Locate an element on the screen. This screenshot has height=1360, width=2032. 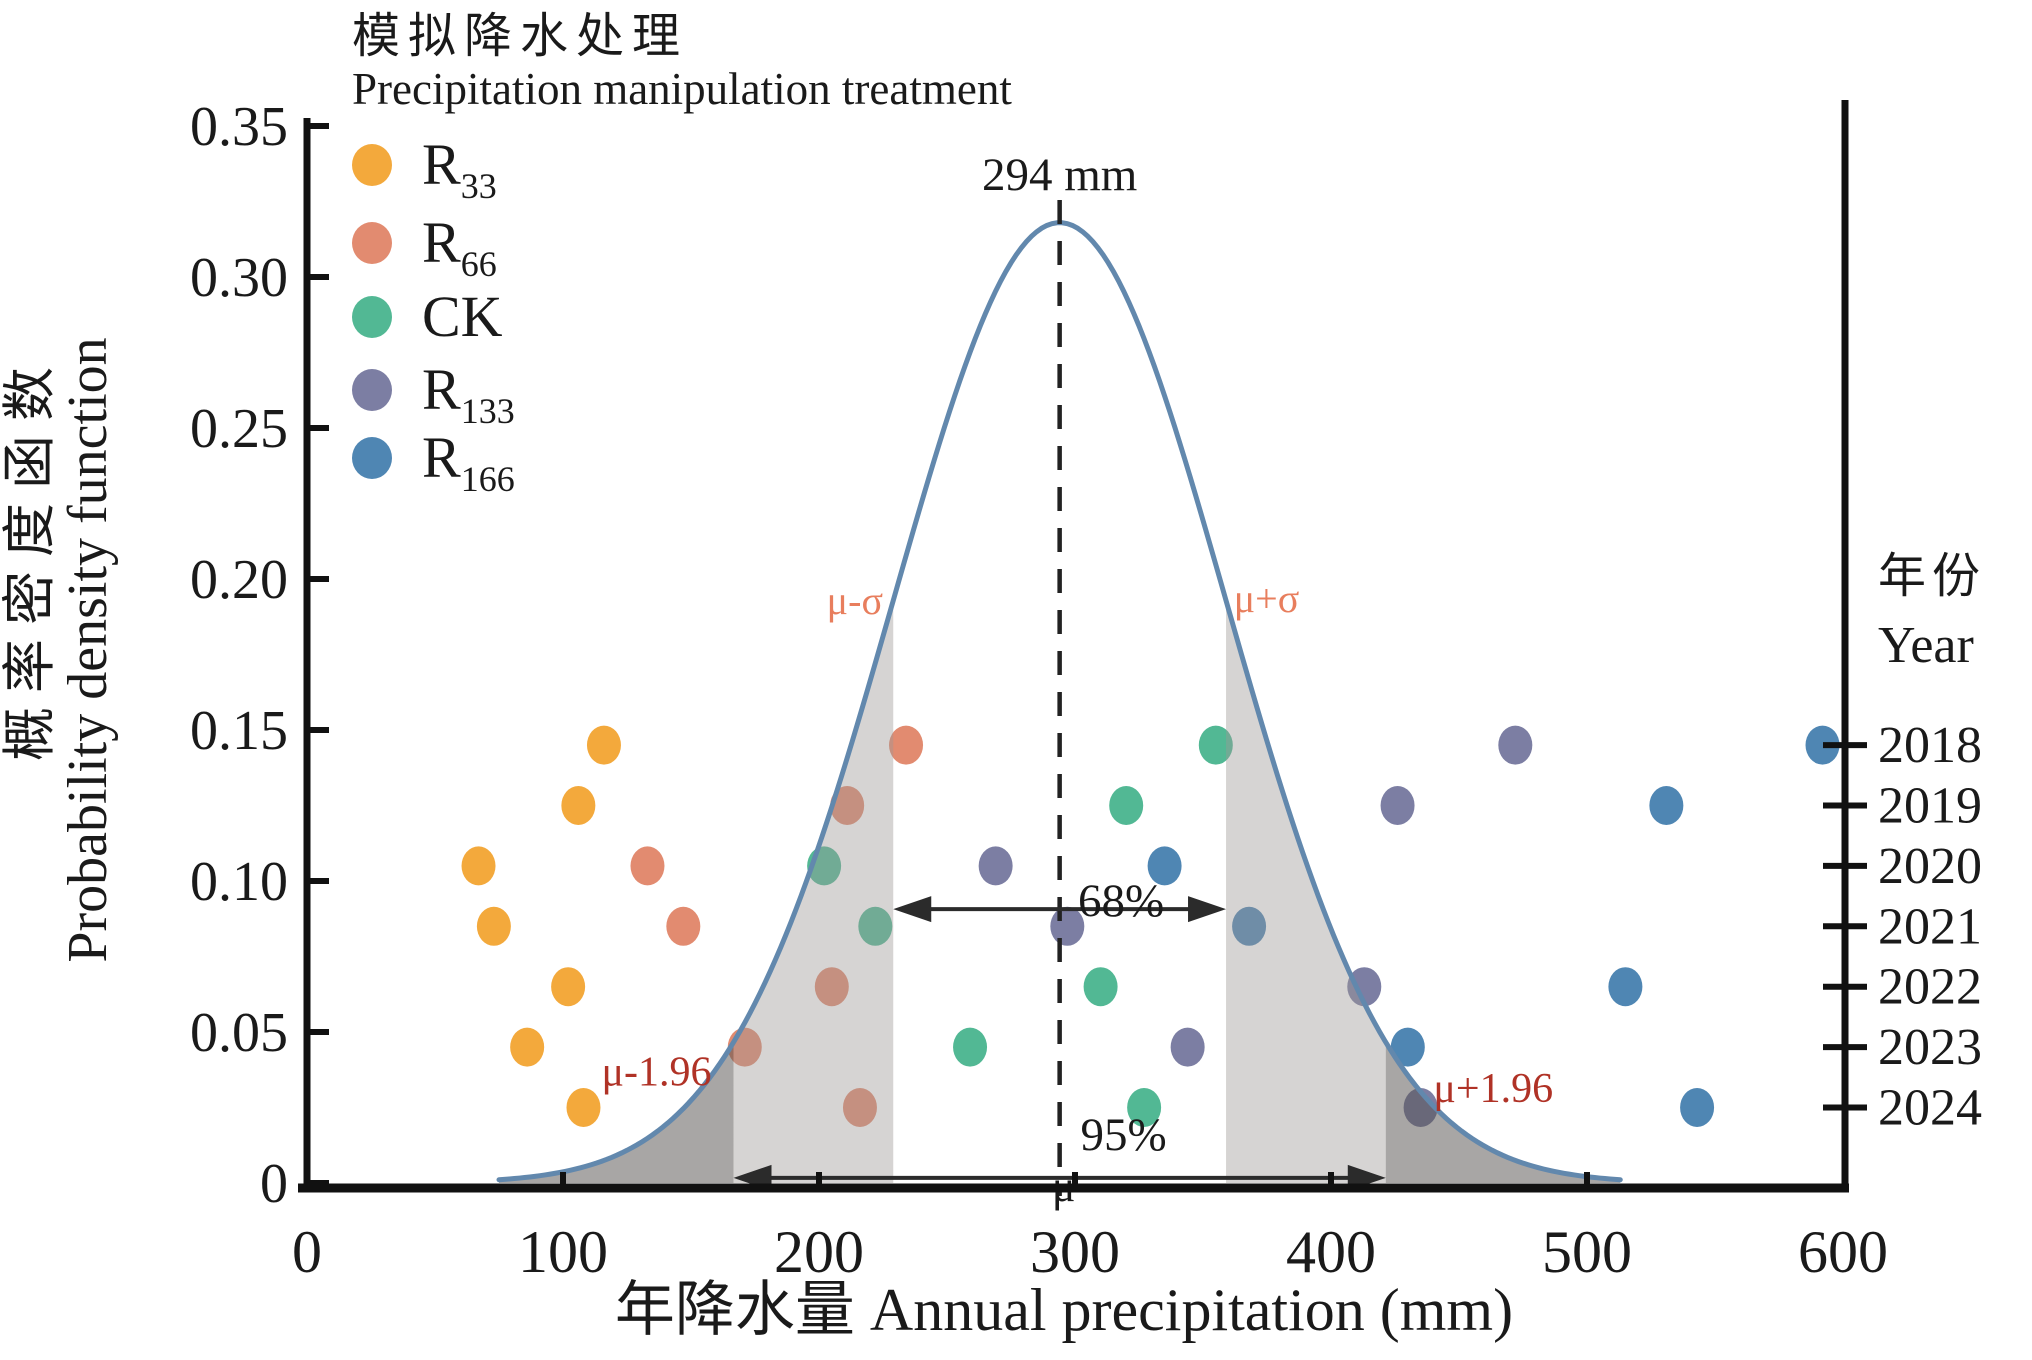
legend-swatch-R133 is located at coordinates (372, 390).